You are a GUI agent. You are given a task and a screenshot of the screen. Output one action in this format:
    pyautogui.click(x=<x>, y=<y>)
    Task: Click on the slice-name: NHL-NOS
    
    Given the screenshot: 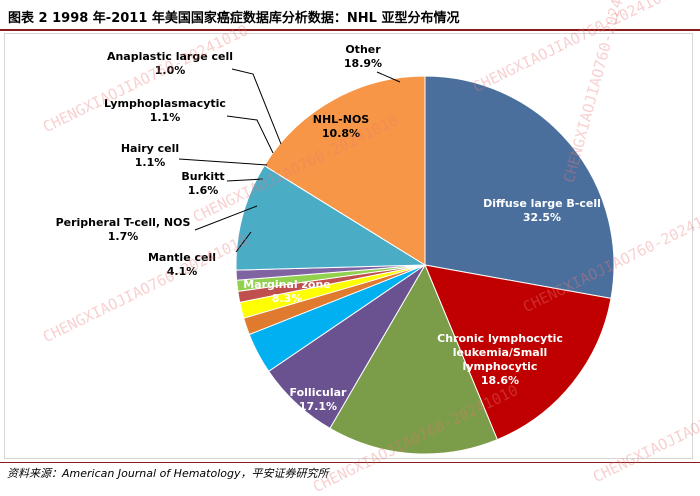 What is the action you would take?
    pyautogui.click(x=341, y=119)
    